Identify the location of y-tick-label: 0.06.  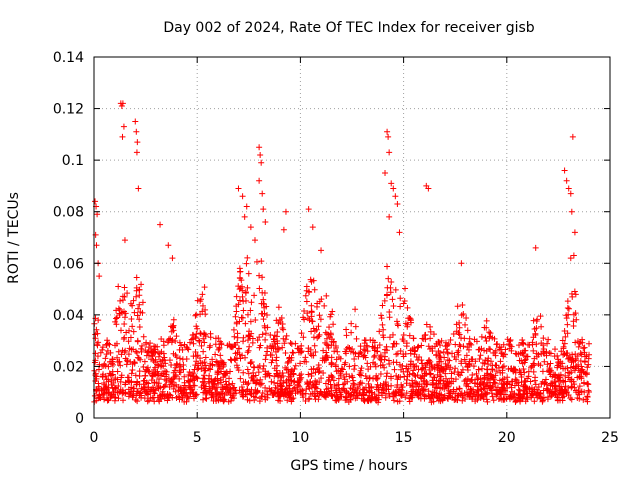
(68, 264).